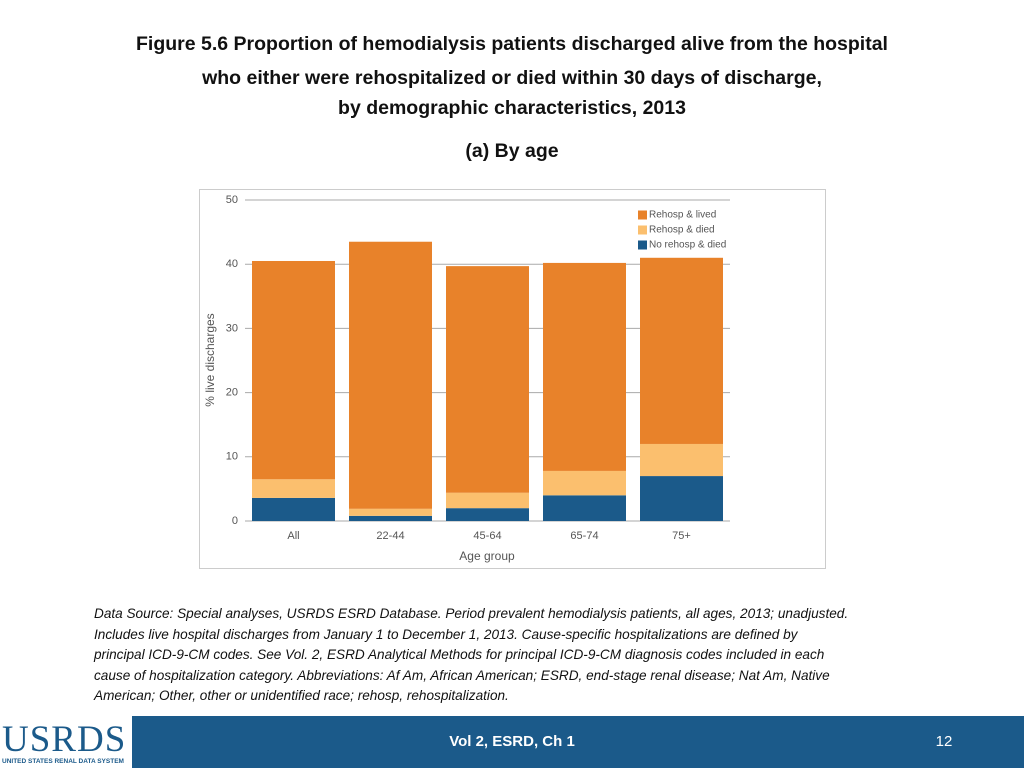 The height and width of the screenshot is (768, 1024). What do you see at coordinates (293, 536) in the screenshot?
I see `x-tick-label: All` at bounding box center [293, 536].